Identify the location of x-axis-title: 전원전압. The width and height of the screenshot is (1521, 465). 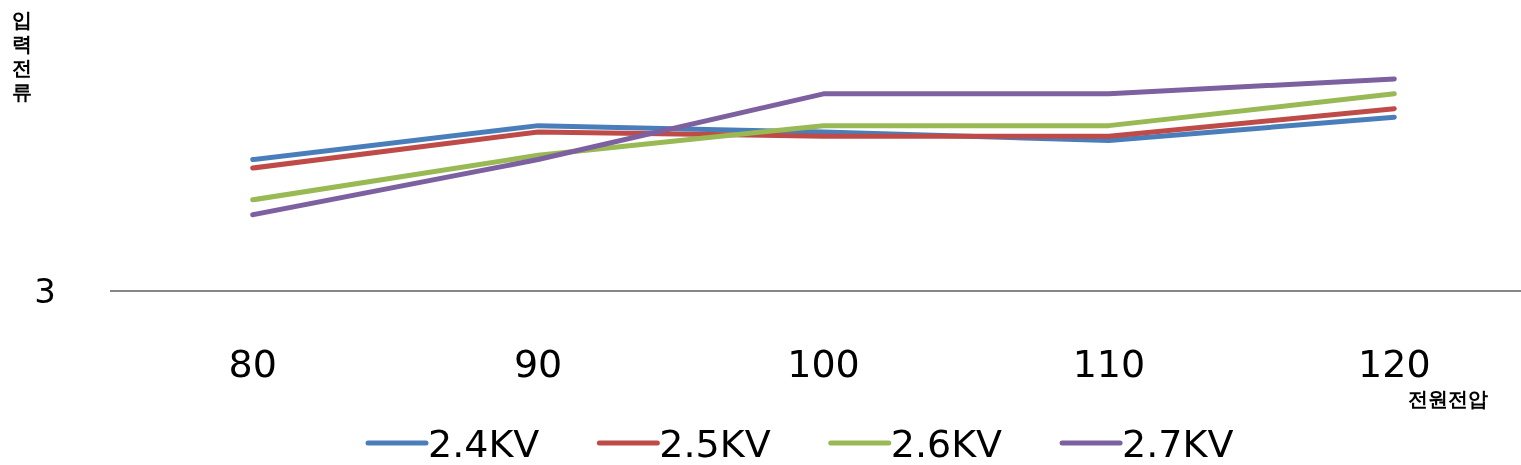
(1448, 399).